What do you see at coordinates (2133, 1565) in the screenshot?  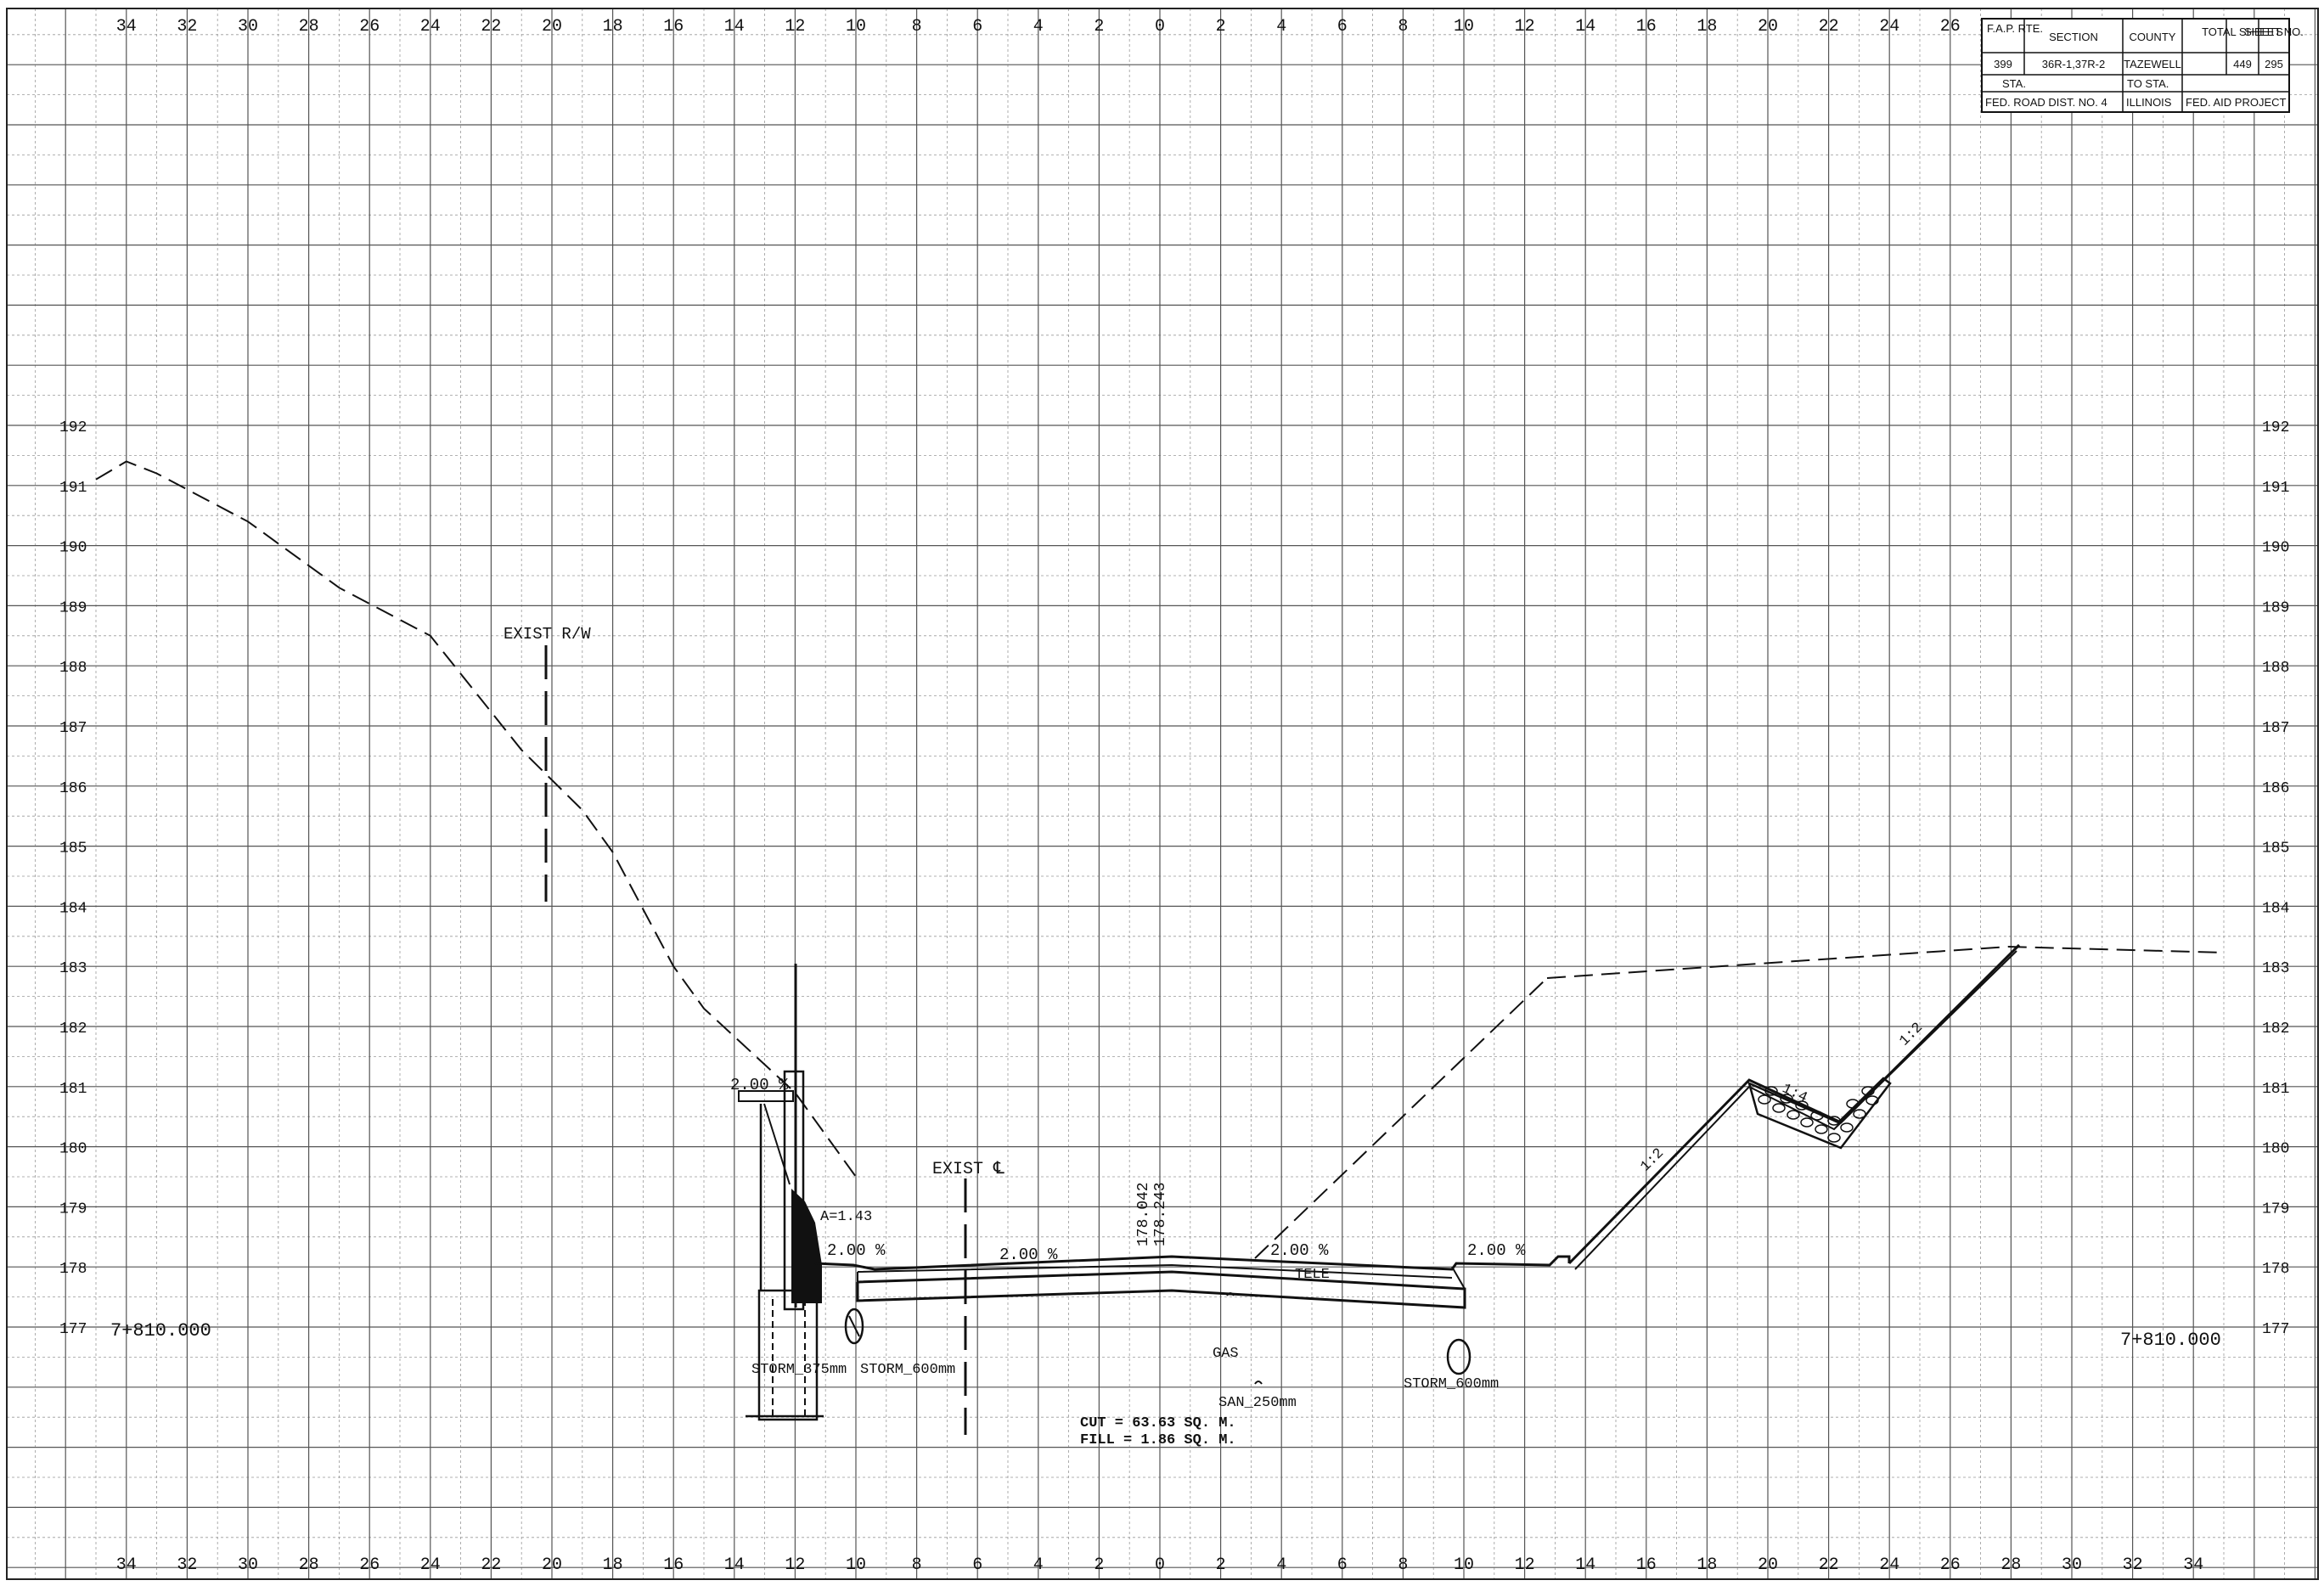 I see `x-tick-bottom-33: 32` at bounding box center [2133, 1565].